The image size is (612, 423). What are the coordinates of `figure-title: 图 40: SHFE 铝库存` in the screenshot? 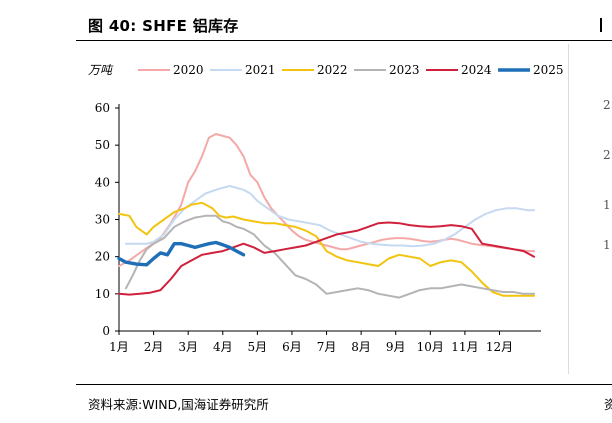 It's located at (163, 26).